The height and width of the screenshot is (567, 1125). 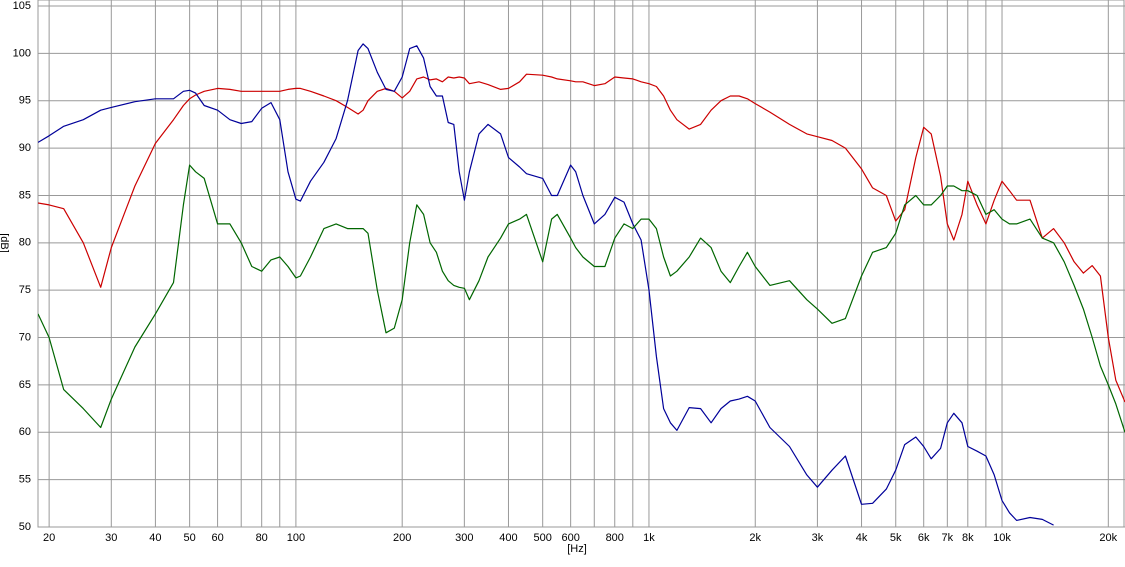 What do you see at coordinates (25, 385) in the screenshot?
I see `y-tick-label: 65` at bounding box center [25, 385].